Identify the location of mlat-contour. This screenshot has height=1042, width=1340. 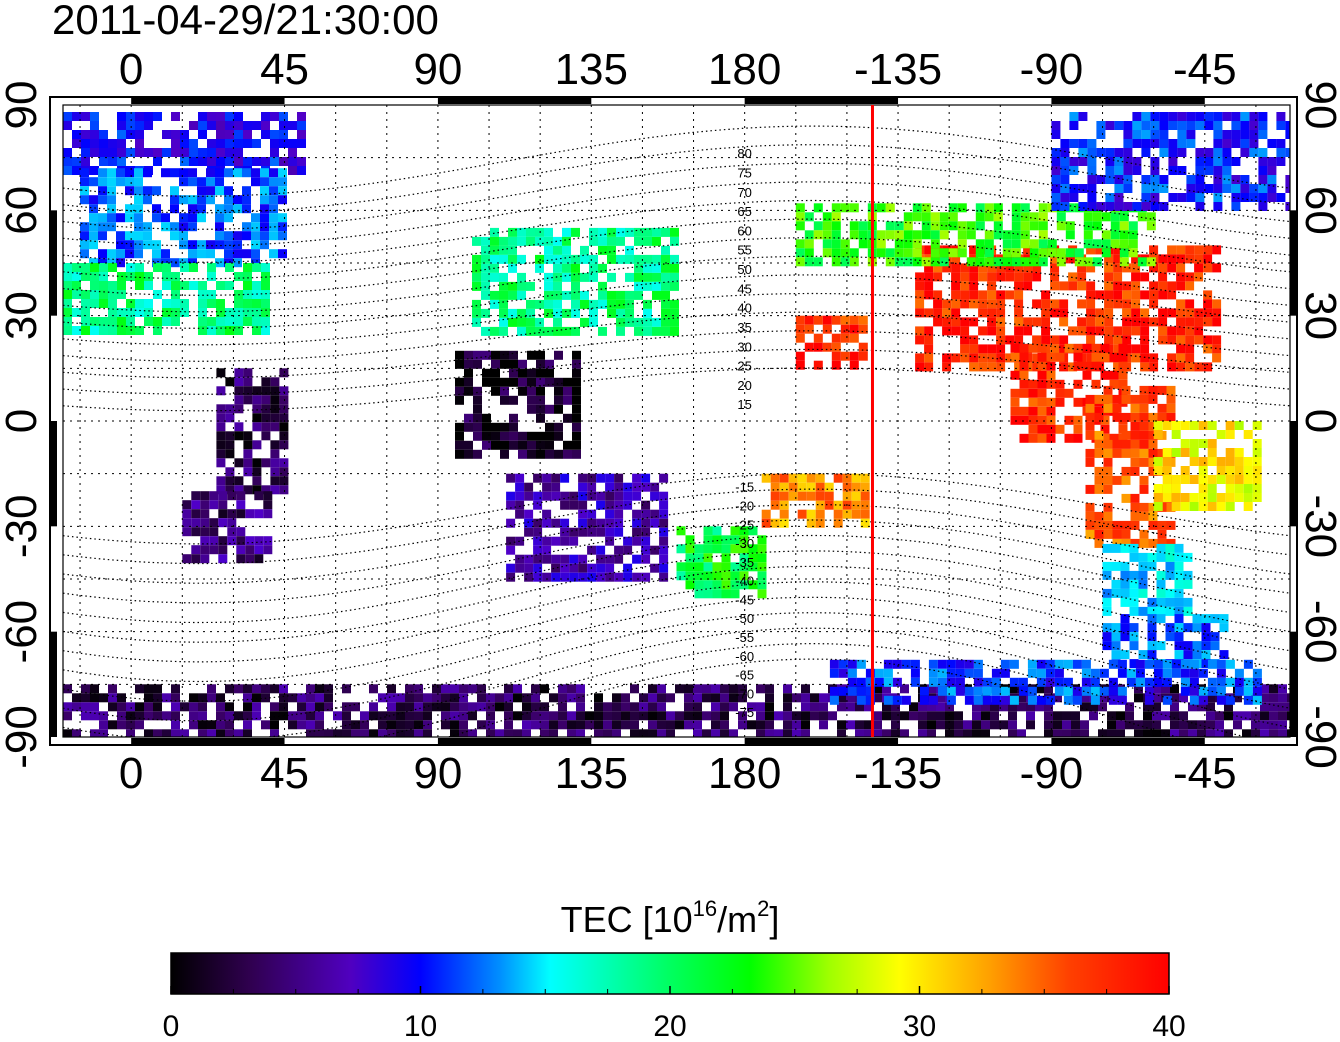
(676, 596).